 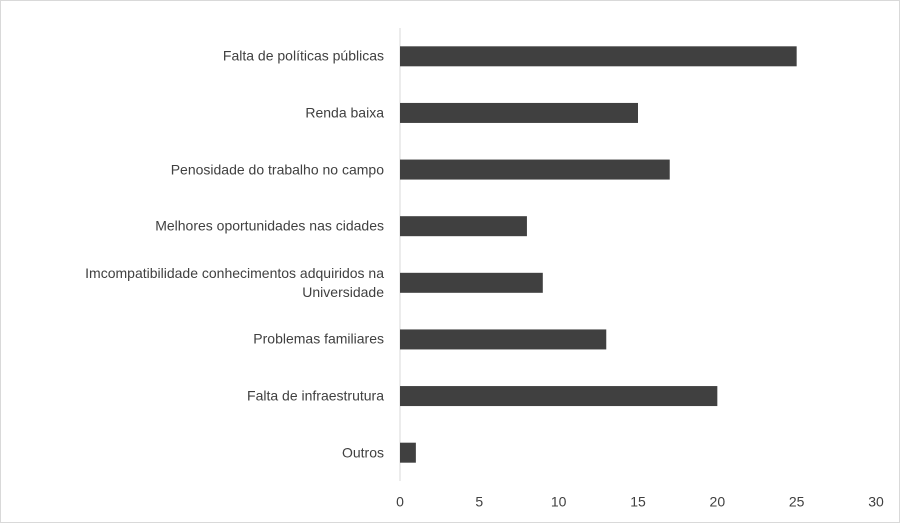 I want to click on y-tick-label: Falta de infraestrutura, so click(x=315, y=395).